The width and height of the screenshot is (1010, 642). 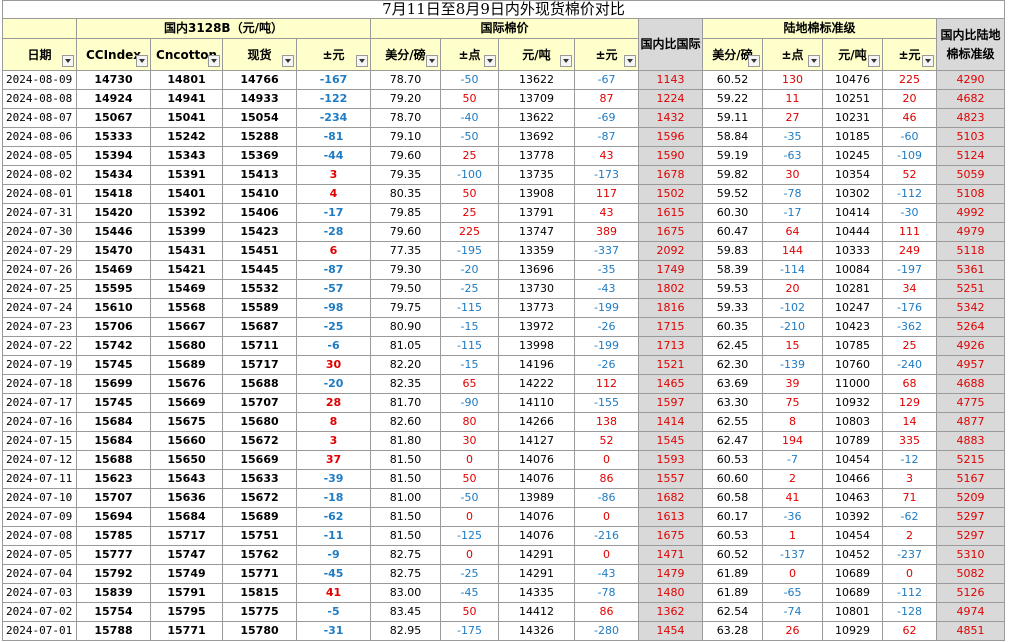 I want to click on cell-intl-yuan-ton: 13773, so click(x=536, y=308).